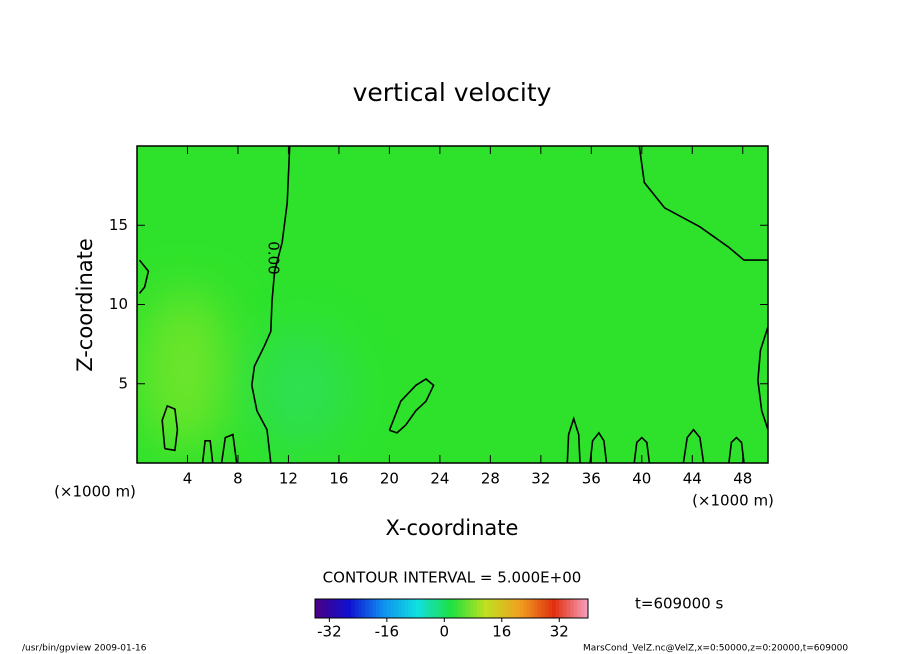 This screenshot has width=904, height=654. Describe the element at coordinates (559, 632) in the screenshot. I see `colorbar-tick-label: 32` at that location.